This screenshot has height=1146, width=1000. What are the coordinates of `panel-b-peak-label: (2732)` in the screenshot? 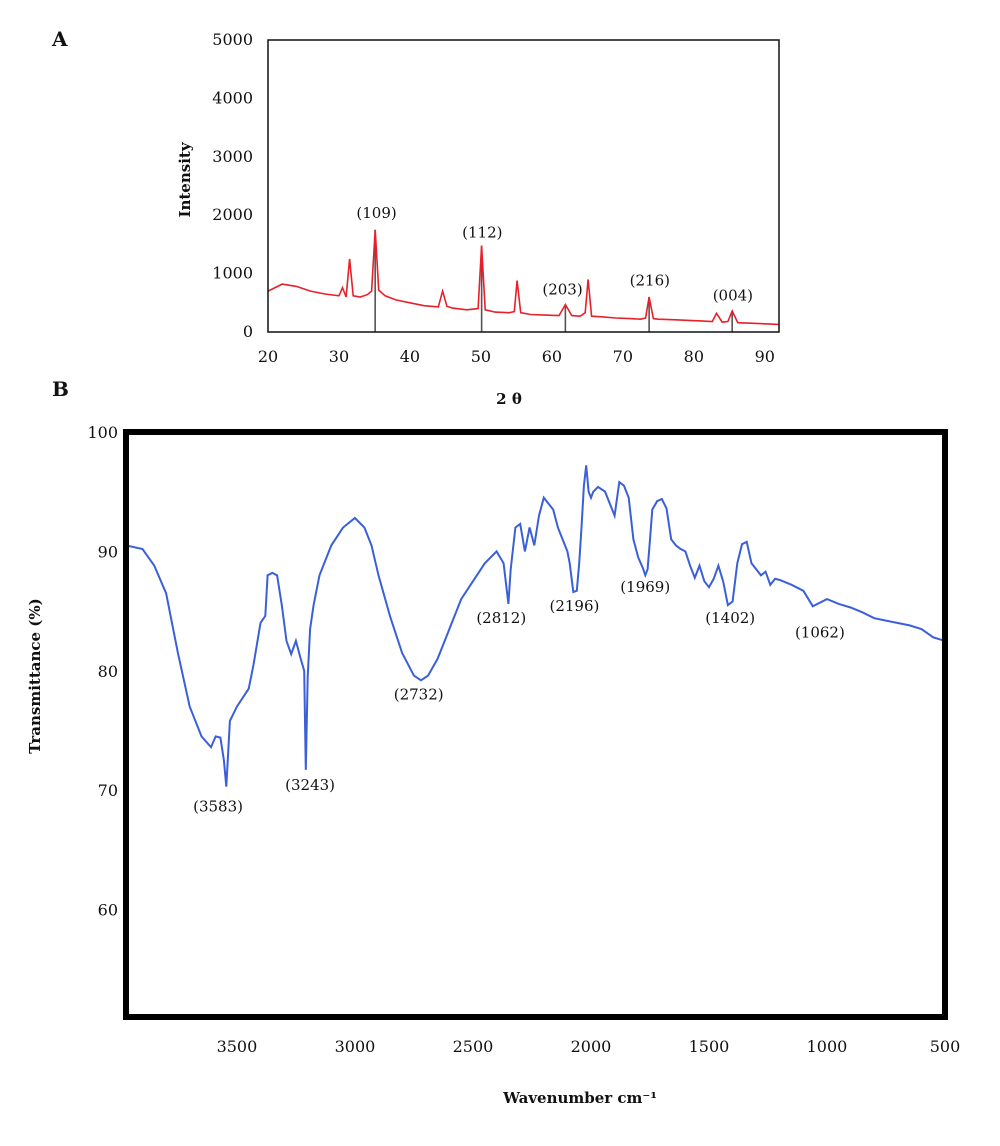 It's located at (419, 694).